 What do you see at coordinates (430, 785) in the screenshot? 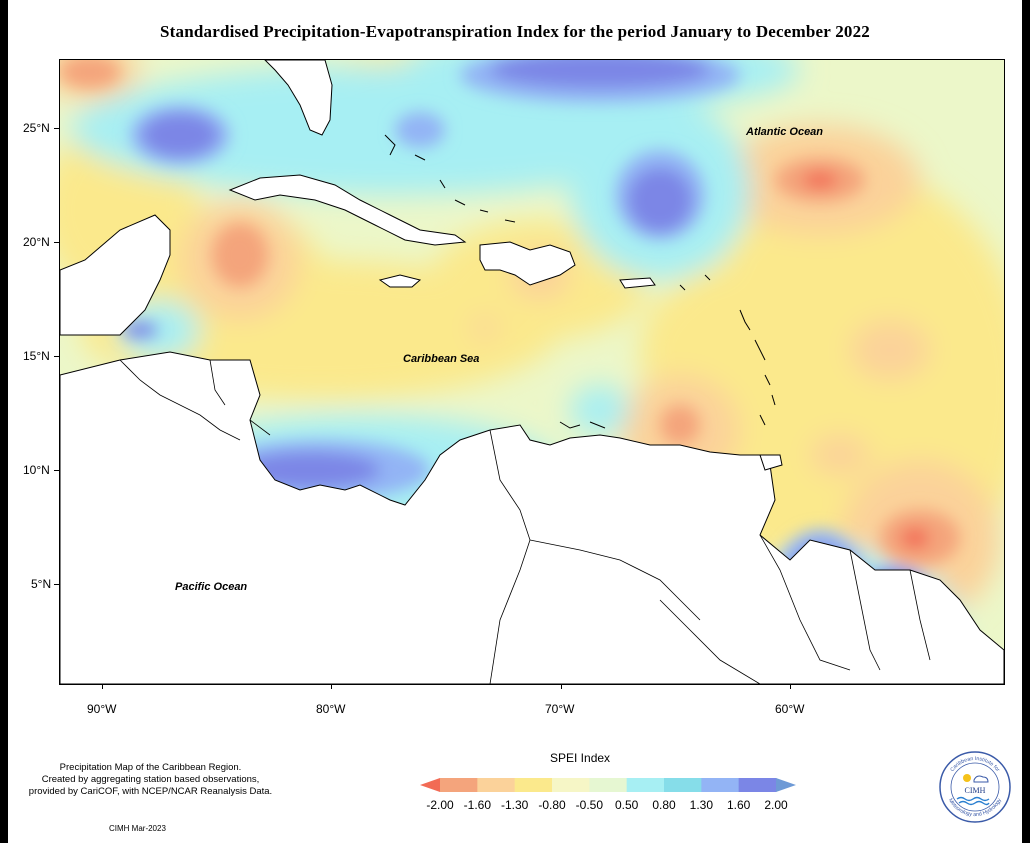
I see `legend-arrow-low` at bounding box center [430, 785].